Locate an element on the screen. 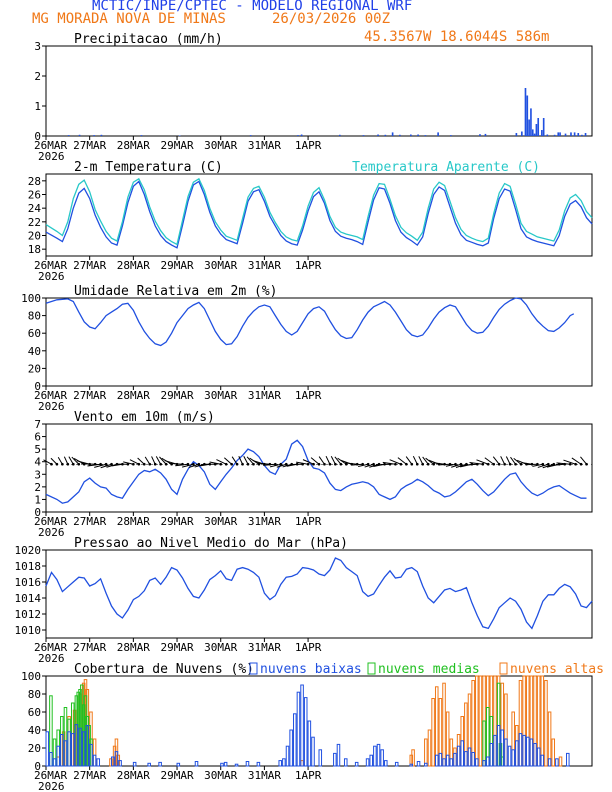 The height and width of the screenshot is (792, 612). plot-area is located at coordinates (319, 594).